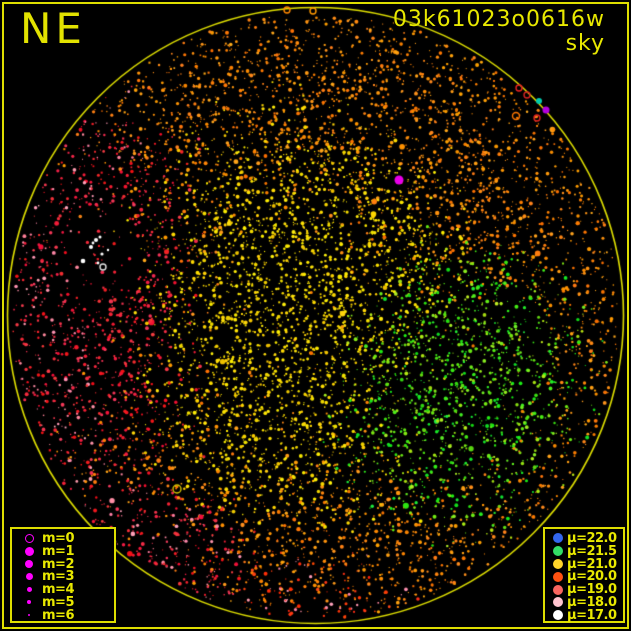  I want to click on magnitude-legend-rows: m=0 m=1 m=2 m=3 m=4 m=5 m=6, so click(64, 576).